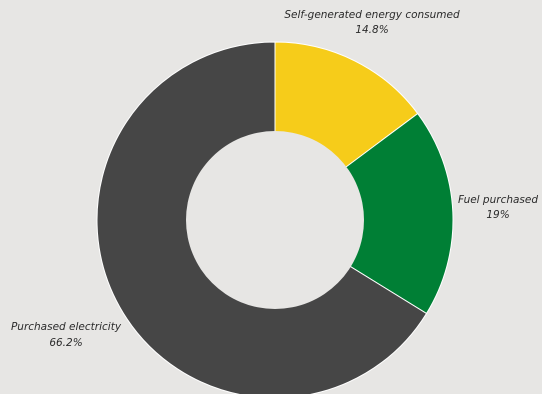 This screenshot has width=542, height=394. What do you see at coordinates (497, 215) in the screenshot?
I see `label-fuel-purchased-value: 19%` at bounding box center [497, 215].